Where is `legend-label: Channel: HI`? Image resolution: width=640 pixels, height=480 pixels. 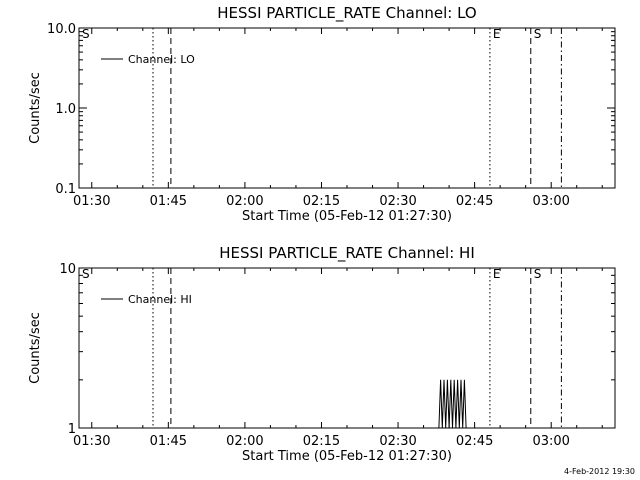
legend-label: Channel: HI is located at coordinates (160, 299).